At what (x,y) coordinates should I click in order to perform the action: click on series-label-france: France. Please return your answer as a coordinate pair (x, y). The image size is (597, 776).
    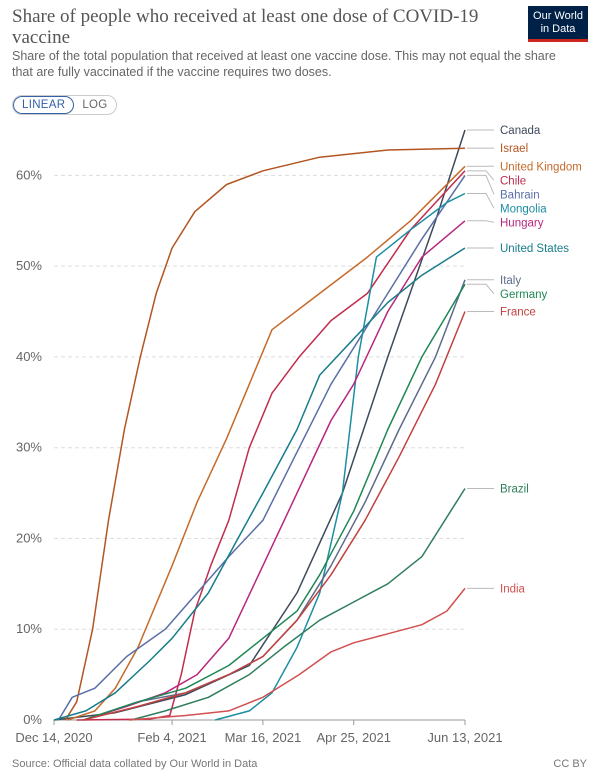
    Looking at the image, I should click on (518, 313).